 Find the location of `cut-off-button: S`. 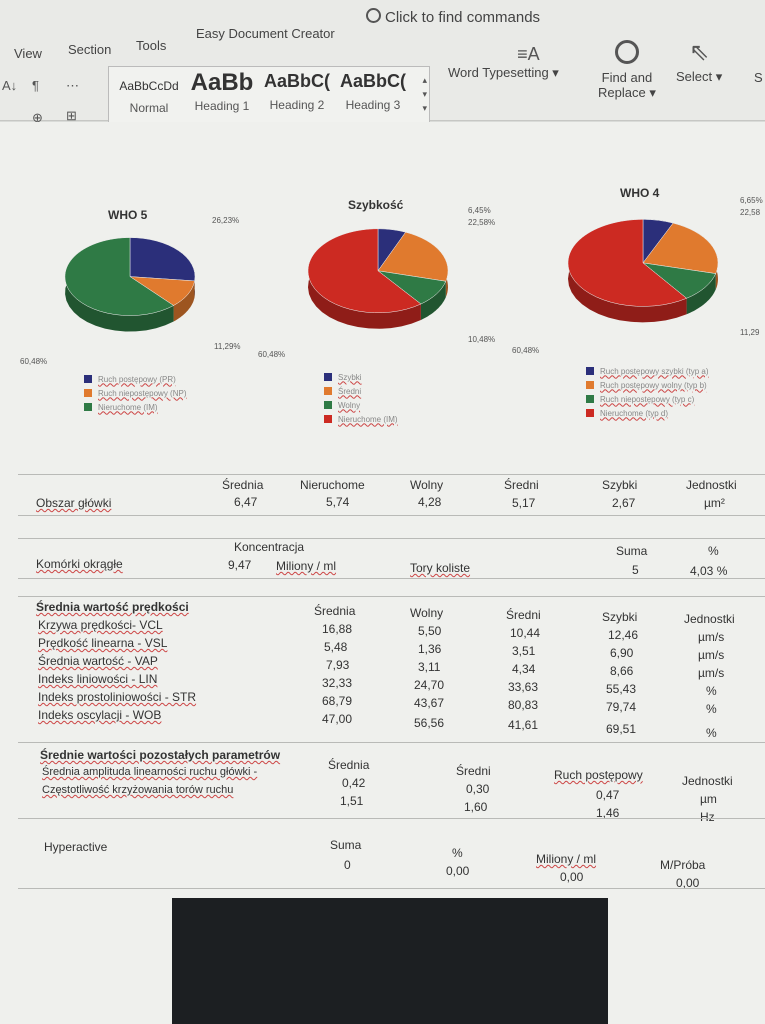

cut-off-button: S is located at coordinates (758, 77).